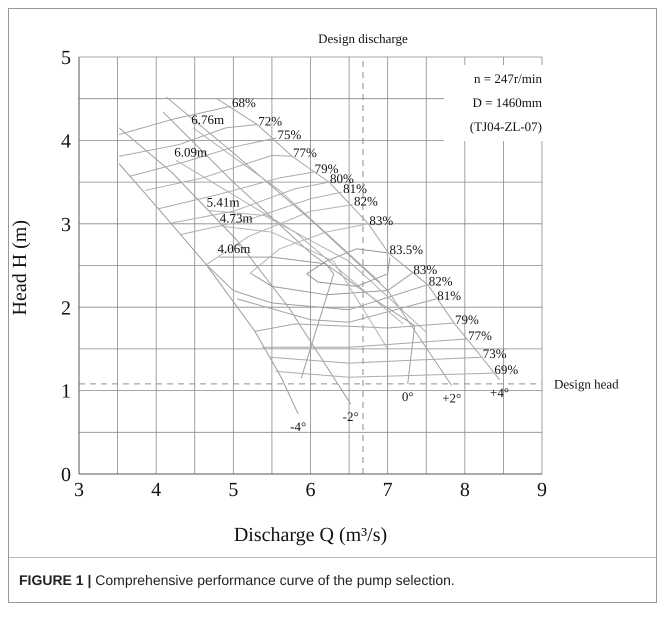 The image size is (665, 623). I want to click on series-label: -4°, so click(298, 426).